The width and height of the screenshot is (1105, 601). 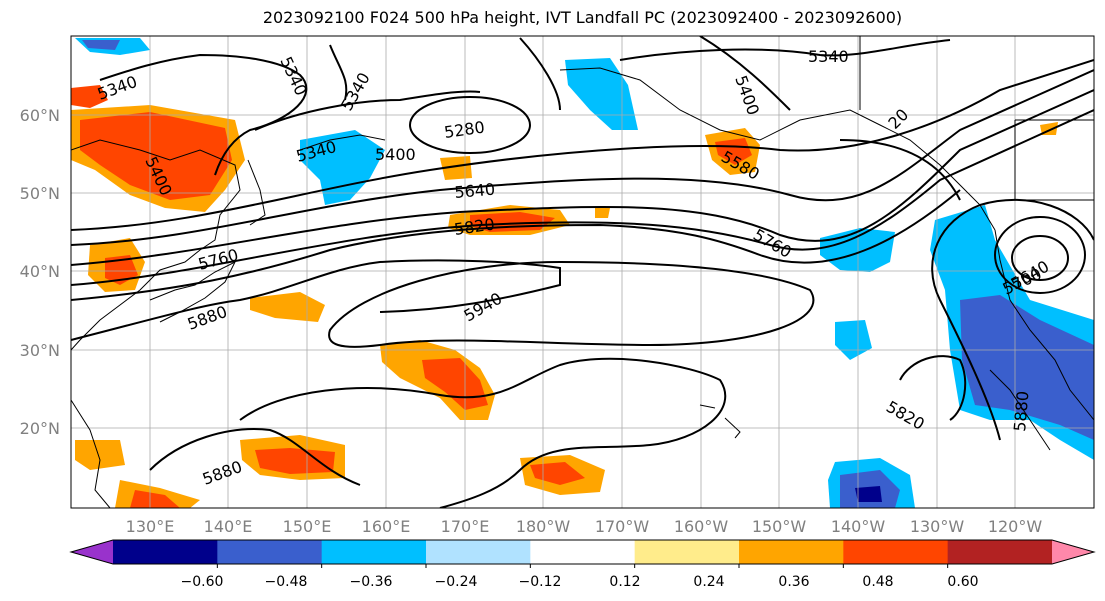 What do you see at coordinates (395, 154) in the screenshot?
I see `contour-label: 5400` at bounding box center [395, 154].